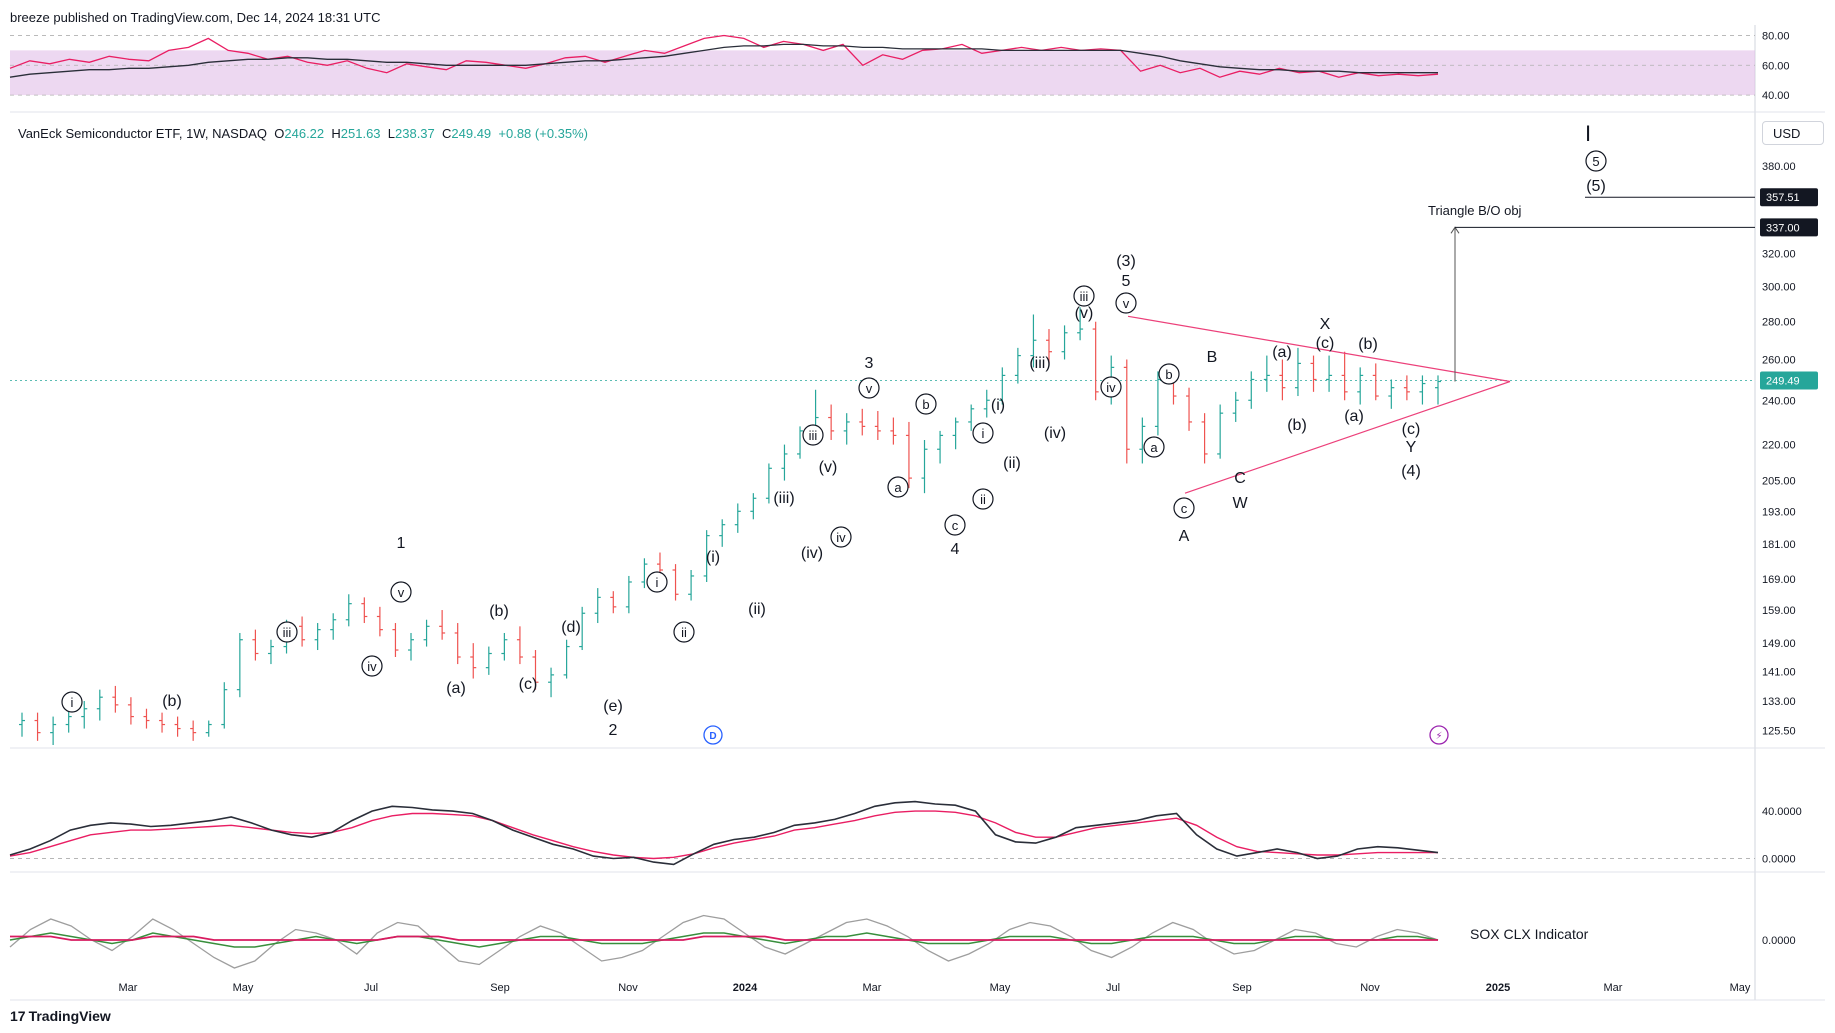  Describe the element at coordinates (869, 363) in the screenshot. I see `wave-label: 3` at that location.